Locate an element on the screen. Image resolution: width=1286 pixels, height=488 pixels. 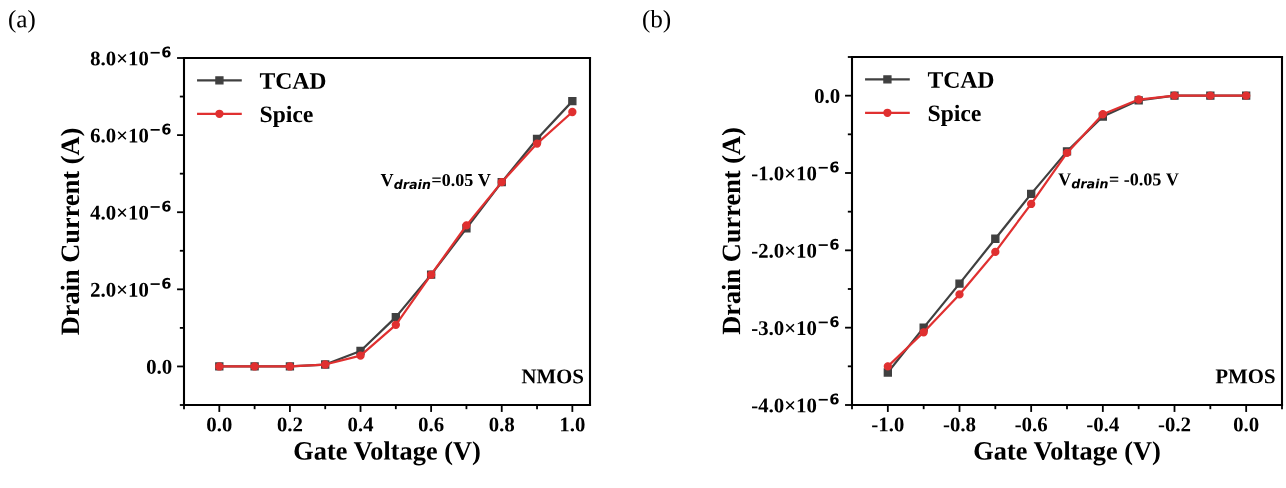
x-tick-label: 1.0 is located at coordinates (573, 424).